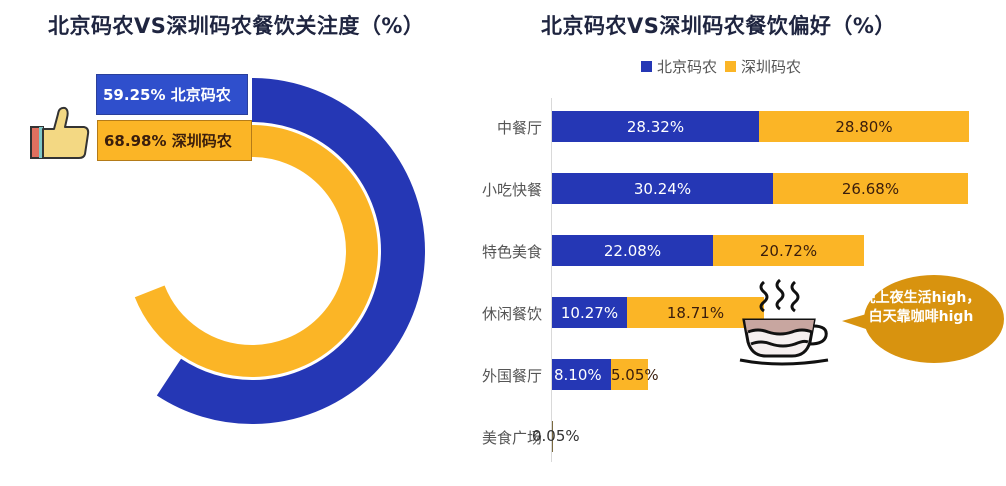 This screenshot has height=486, width=1006. Describe the element at coordinates (870, 188) in the screenshot. I see `bar-shenzhen: 26.68%` at that location.